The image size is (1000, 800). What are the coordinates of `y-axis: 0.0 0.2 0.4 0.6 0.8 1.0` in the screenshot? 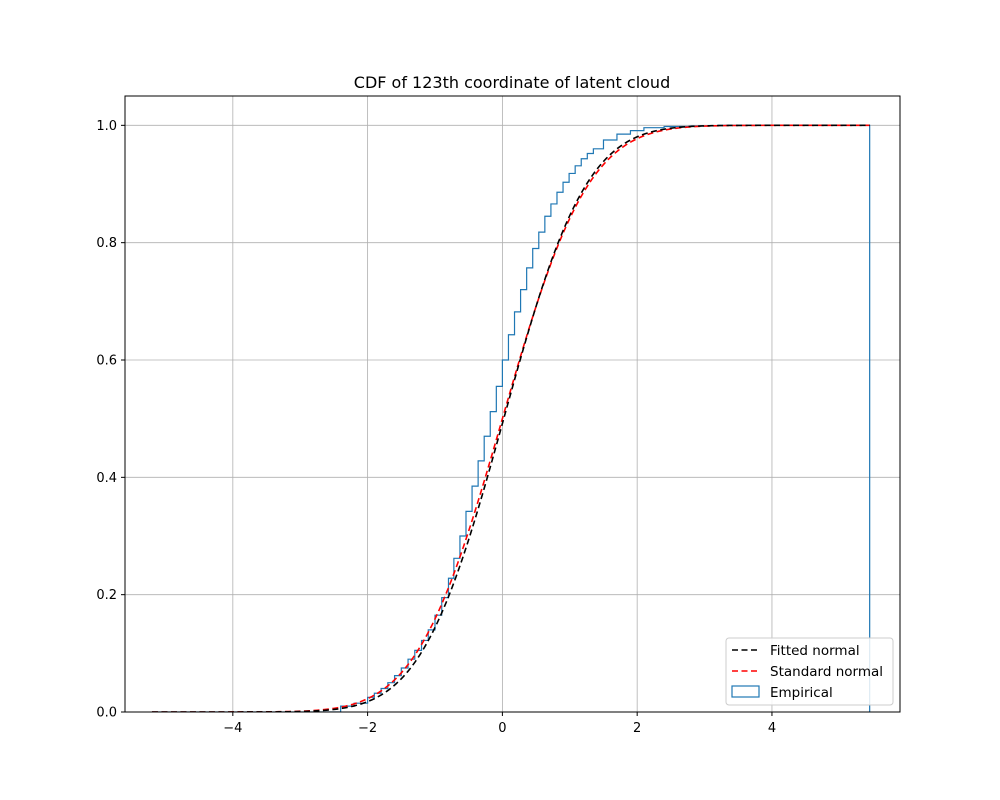 It's located at (110, 420).